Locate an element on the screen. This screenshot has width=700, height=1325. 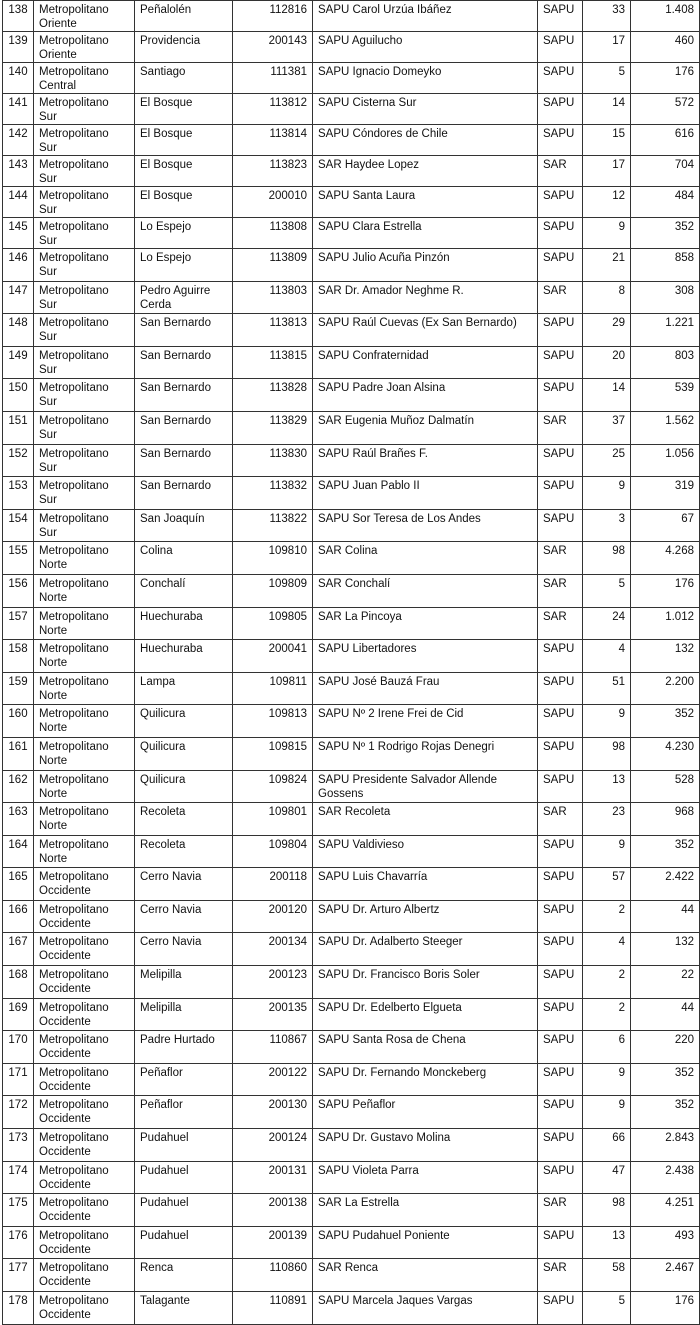
establishment-code-cell: 200124 is located at coordinates (272, 1145).